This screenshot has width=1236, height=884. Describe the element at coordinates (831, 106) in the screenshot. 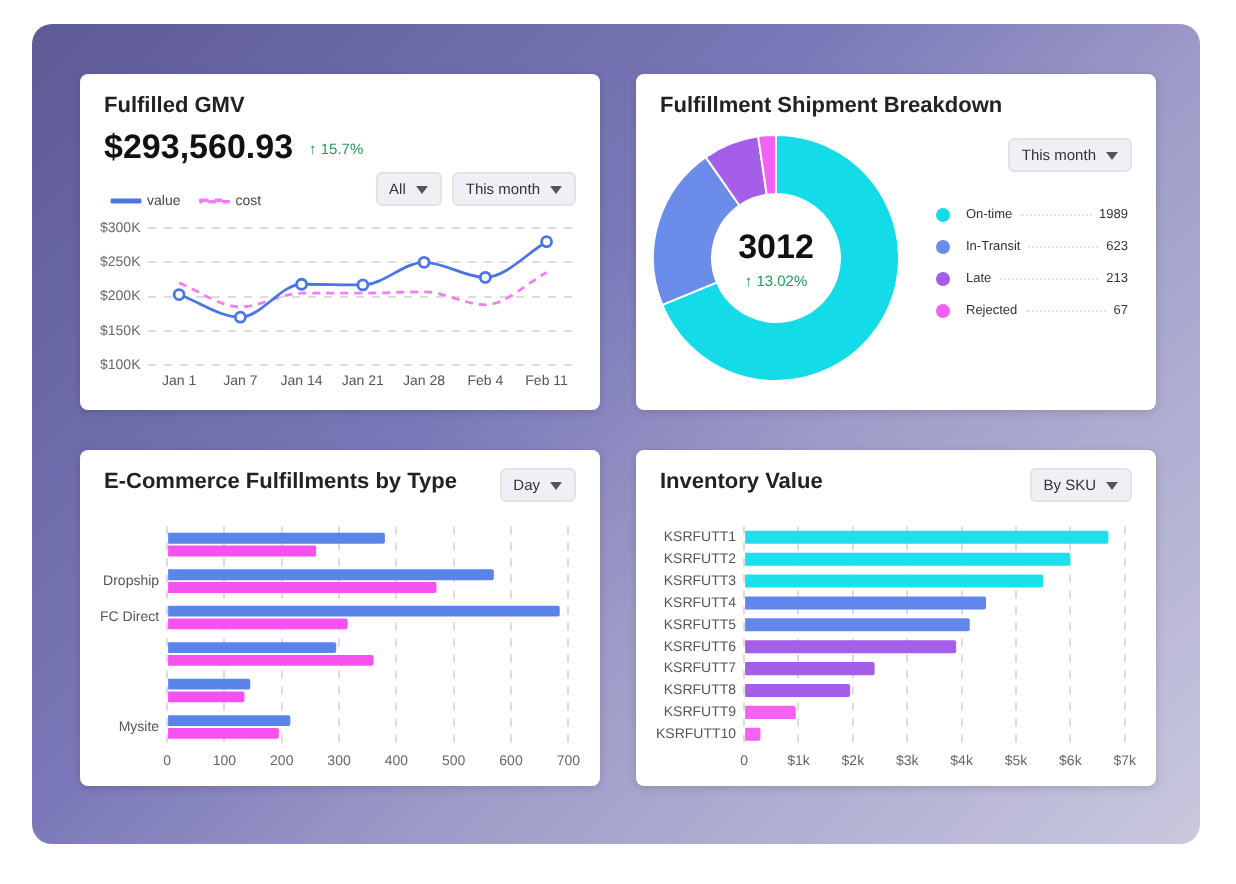

I see `chart-title: Fulfillment Shipment Breakdown` at that location.